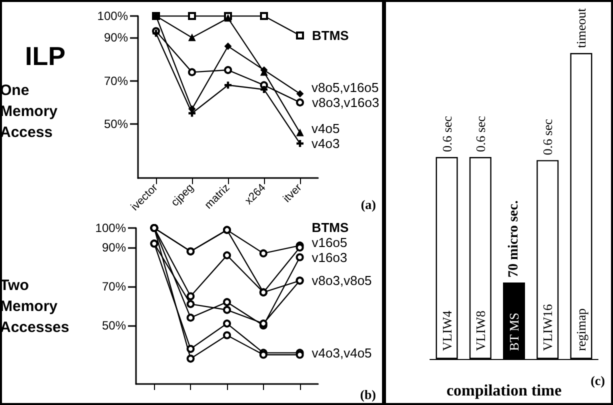 The image size is (613, 405). I want to click on x-tick-label: regimap, so click(581, 329).